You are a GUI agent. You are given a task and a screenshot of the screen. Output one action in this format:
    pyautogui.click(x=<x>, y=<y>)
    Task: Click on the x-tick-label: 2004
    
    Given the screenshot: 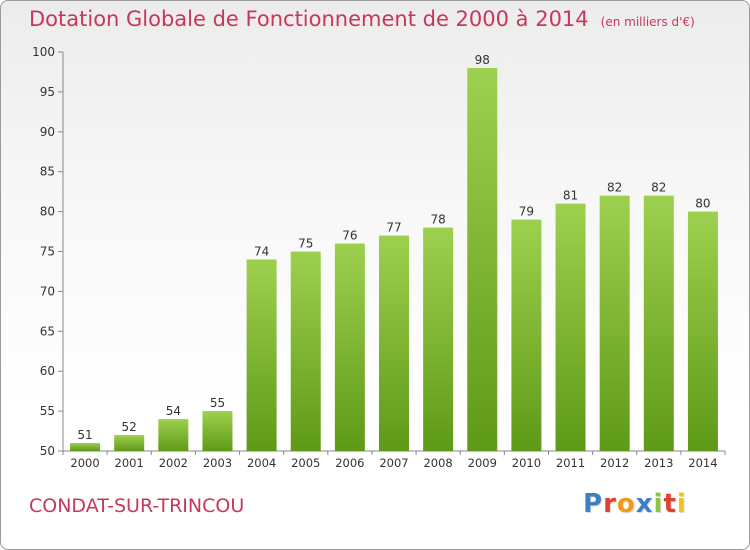 What is the action you would take?
    pyautogui.click(x=261, y=463)
    